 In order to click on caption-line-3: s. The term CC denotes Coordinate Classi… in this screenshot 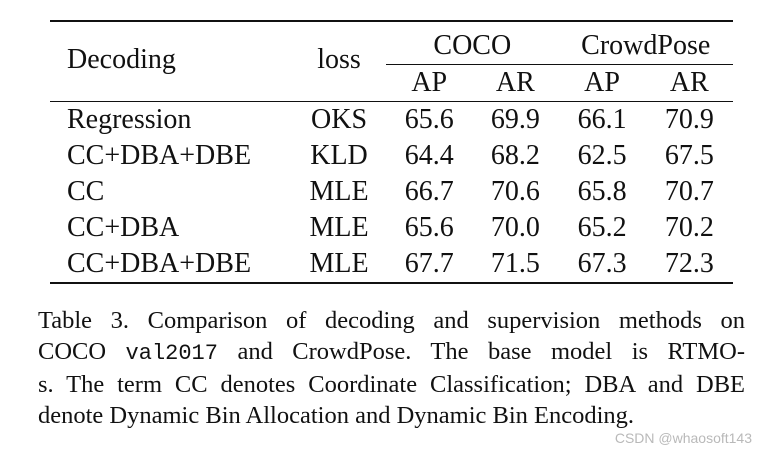, I will do `click(391, 384)`.